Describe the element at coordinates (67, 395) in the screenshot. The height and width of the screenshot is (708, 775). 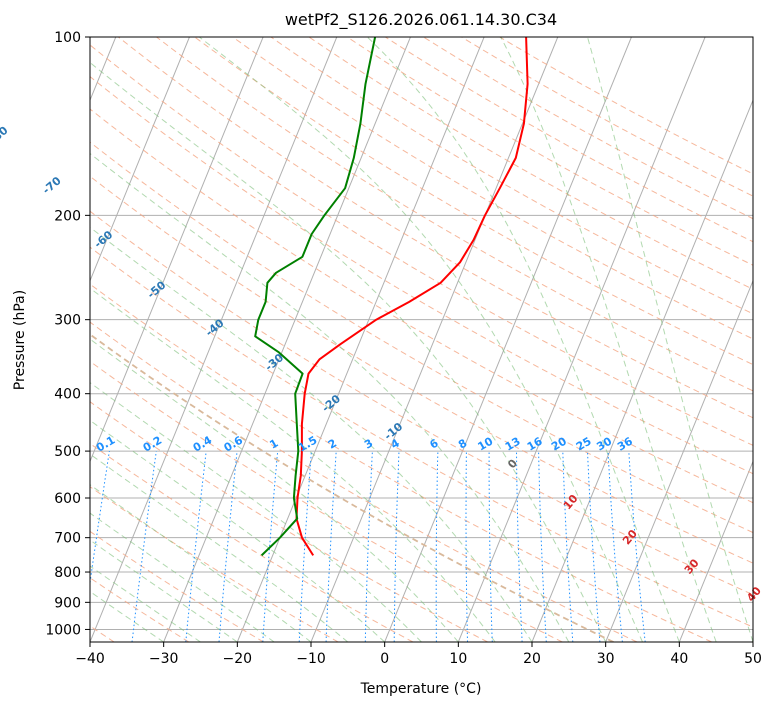
I see `y-tick-label: 400` at that location.